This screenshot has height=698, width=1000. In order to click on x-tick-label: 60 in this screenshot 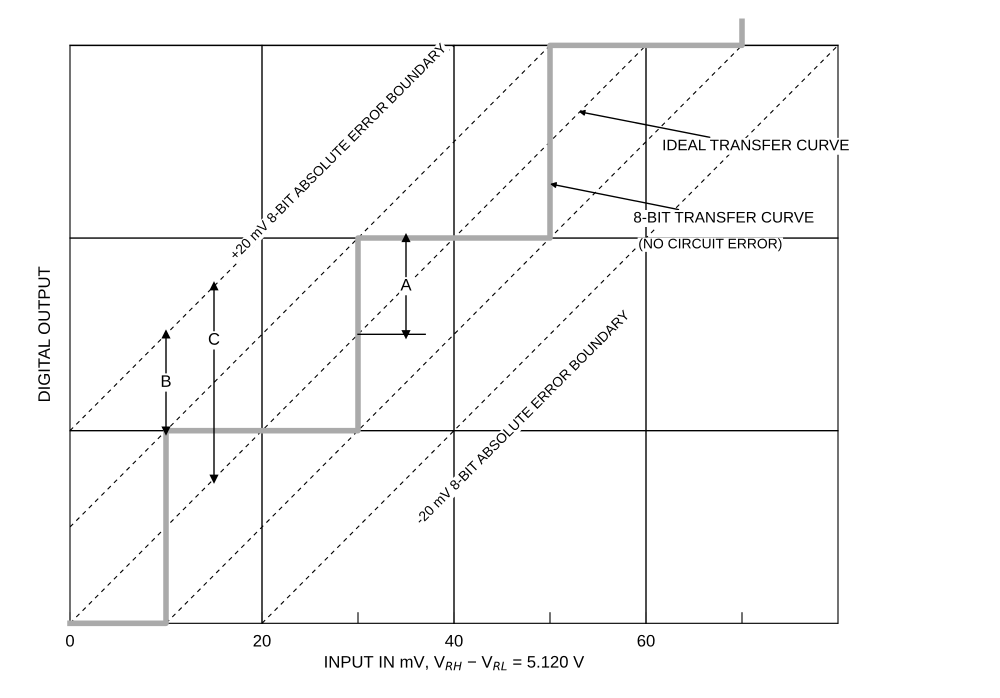, I will do `click(646, 640)`.